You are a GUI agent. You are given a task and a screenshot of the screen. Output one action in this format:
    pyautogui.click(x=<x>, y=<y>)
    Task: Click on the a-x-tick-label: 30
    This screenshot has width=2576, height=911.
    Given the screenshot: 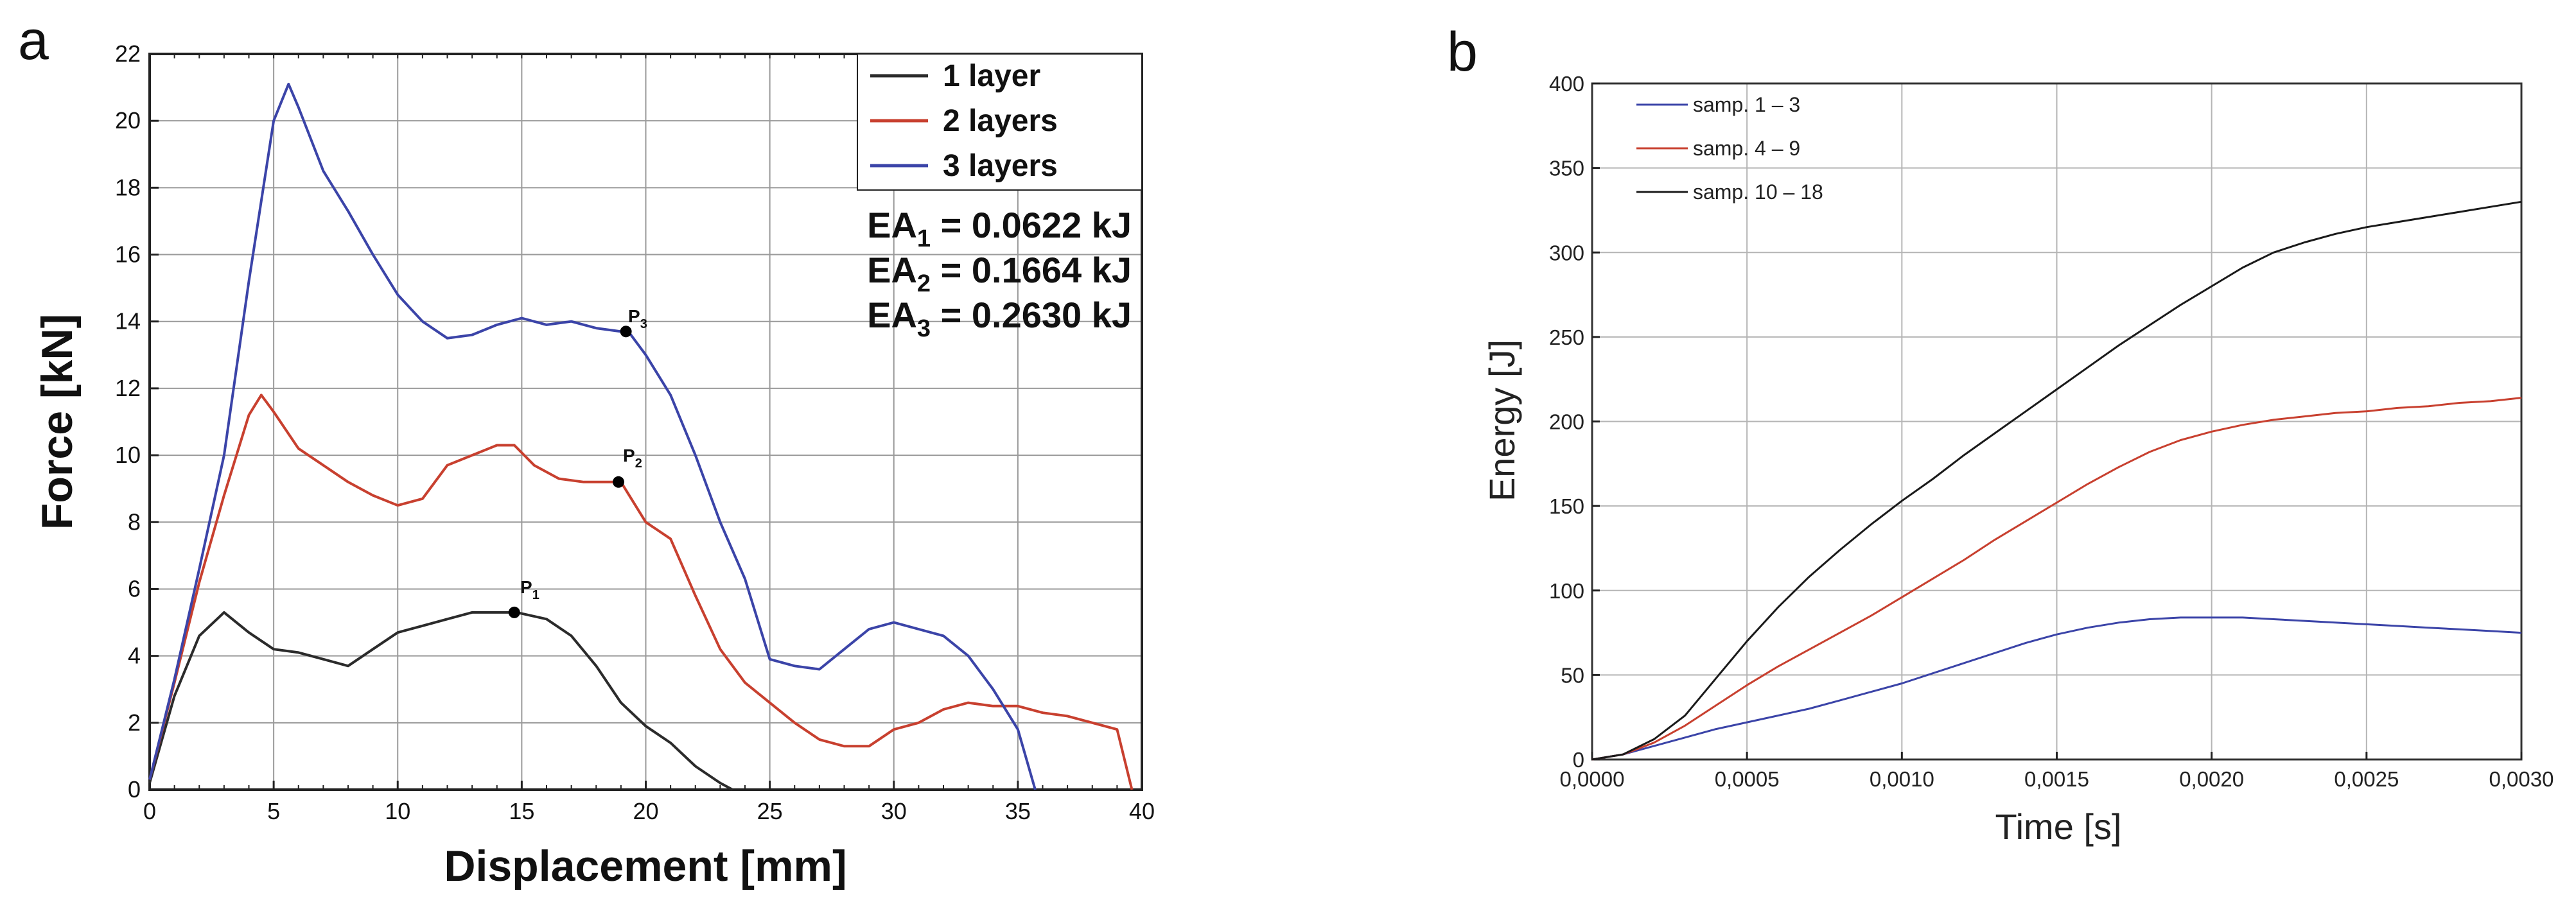 What is the action you would take?
    pyautogui.click(x=894, y=811)
    